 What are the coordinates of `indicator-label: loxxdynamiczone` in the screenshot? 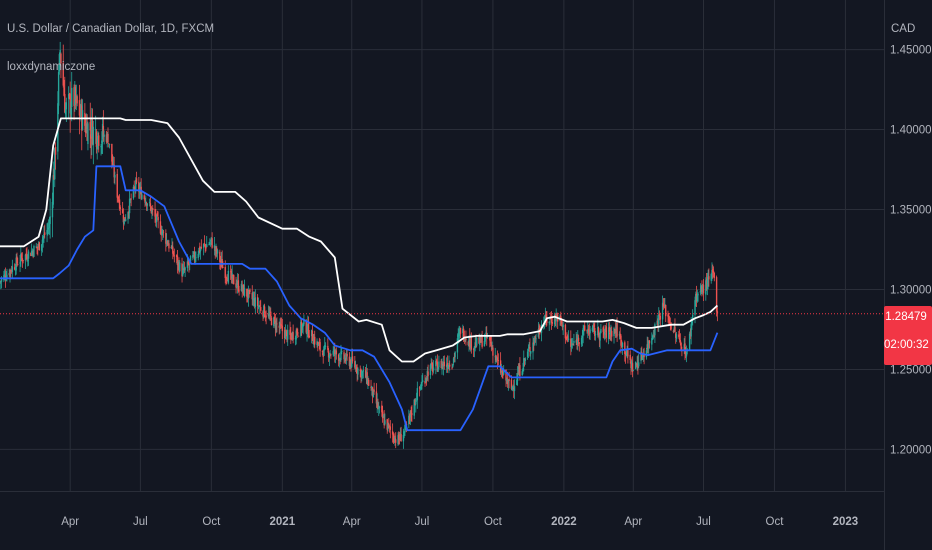 It's located at (51, 67).